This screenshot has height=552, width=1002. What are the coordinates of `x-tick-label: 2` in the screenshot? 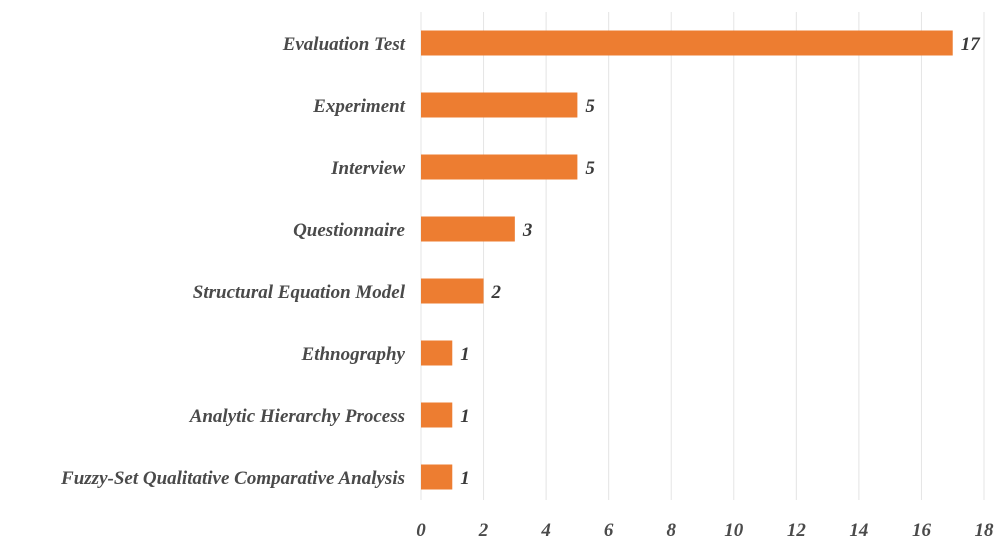 It's located at (483, 530).